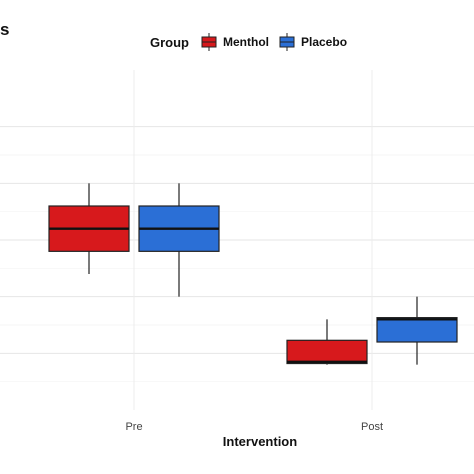 This screenshot has width=474, height=474. What do you see at coordinates (287, 42) in the screenshot?
I see `legend-key-placebo` at bounding box center [287, 42].